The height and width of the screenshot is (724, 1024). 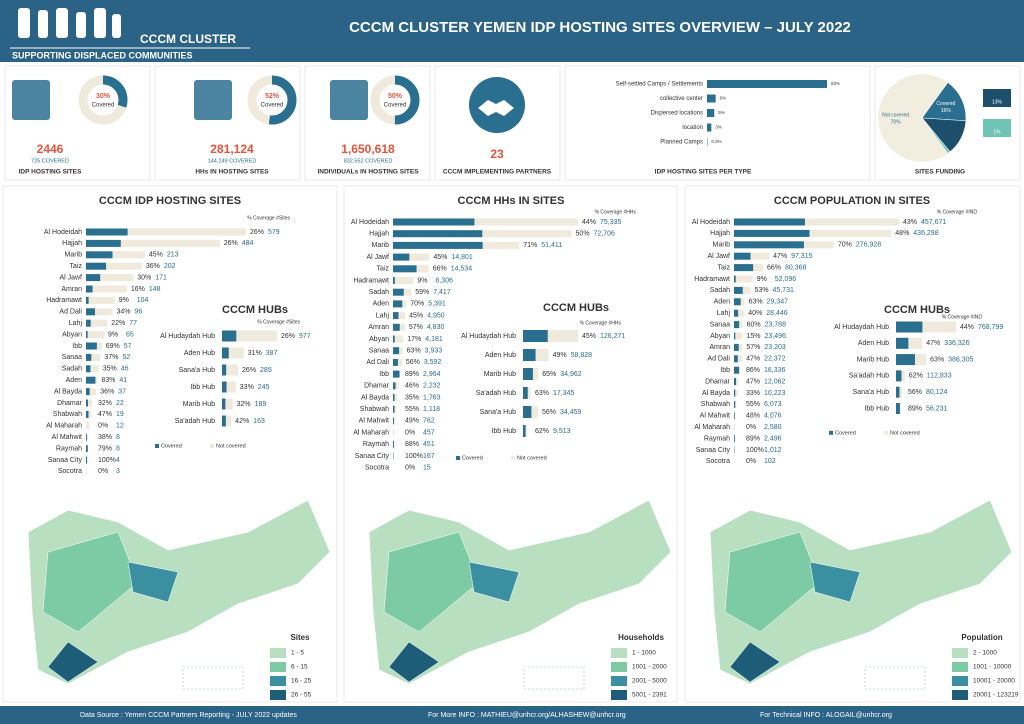 I want to click on value-label: 5%, so click(x=721, y=112).